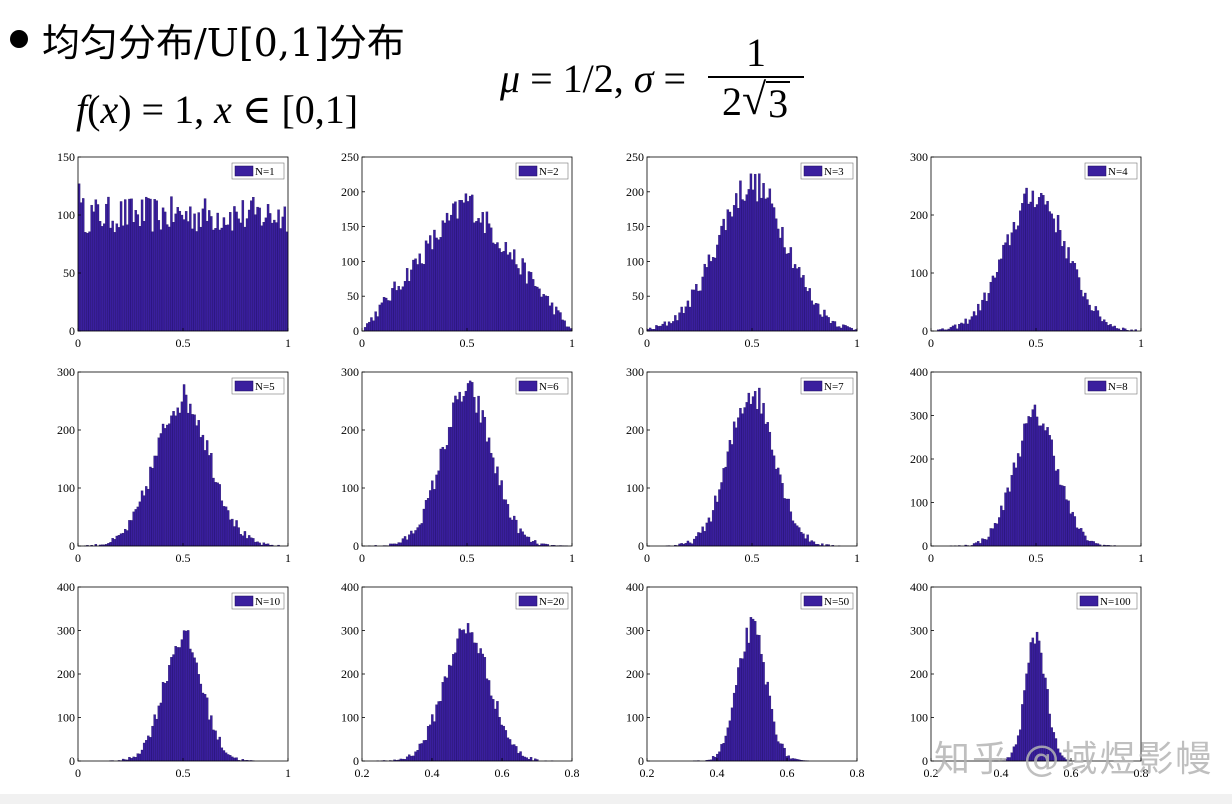 This screenshot has width=1232, height=804. Describe the element at coordinates (647, 773) in the screenshot. I see `x-tick-label: 0.2` at that location.